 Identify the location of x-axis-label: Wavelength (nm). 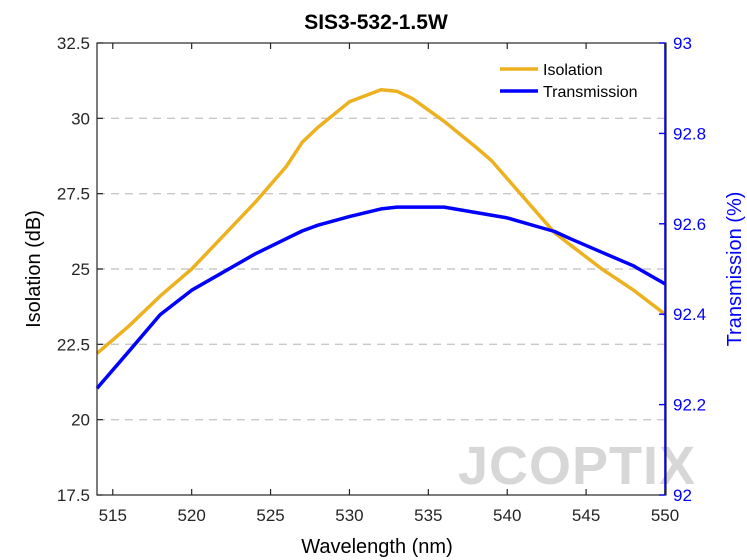
(377, 547).